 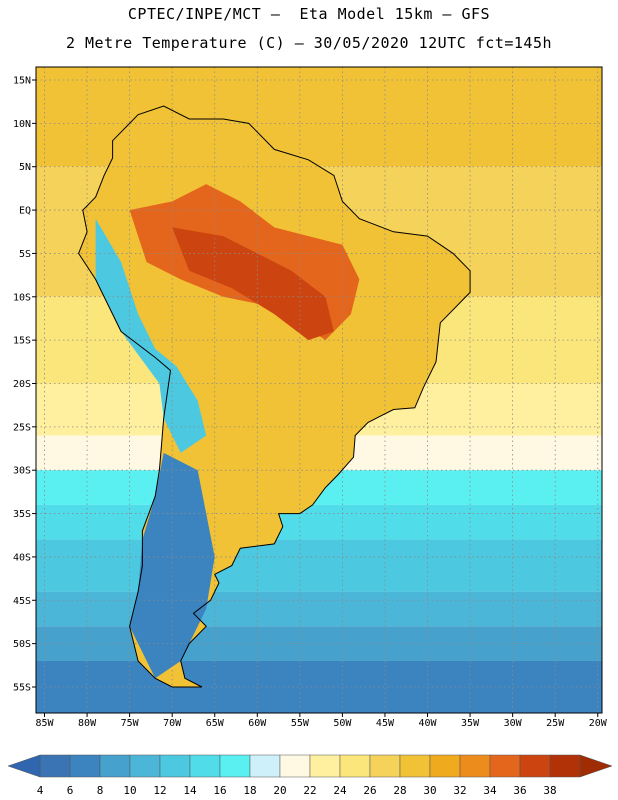 I want to click on colorbar-label: 16, so click(x=219, y=790).